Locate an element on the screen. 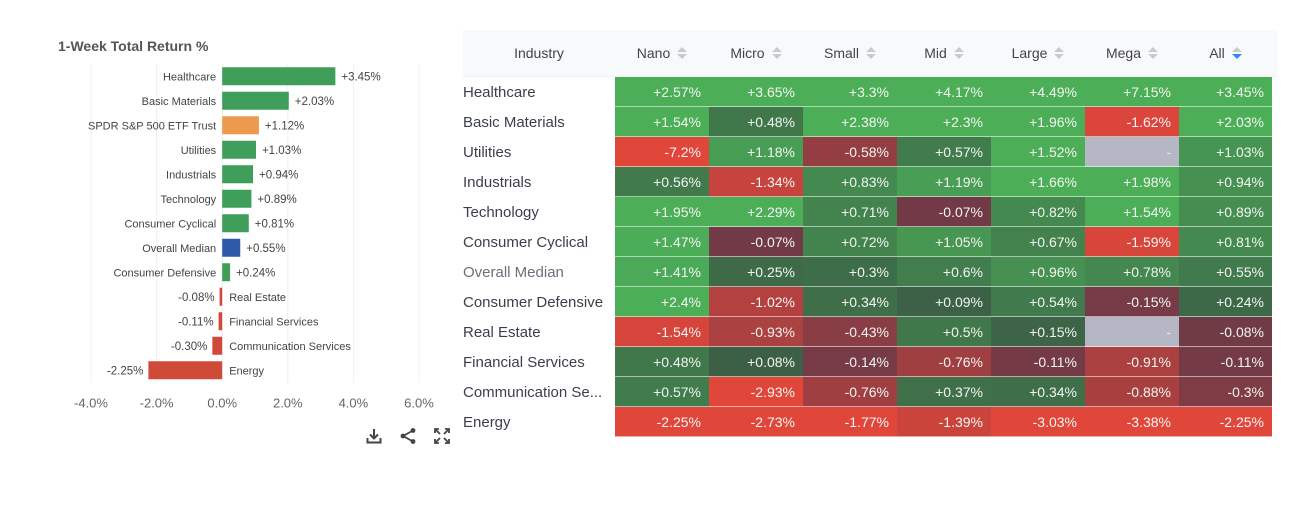 The height and width of the screenshot is (510, 1312). data-label: -0.11% is located at coordinates (196, 322).